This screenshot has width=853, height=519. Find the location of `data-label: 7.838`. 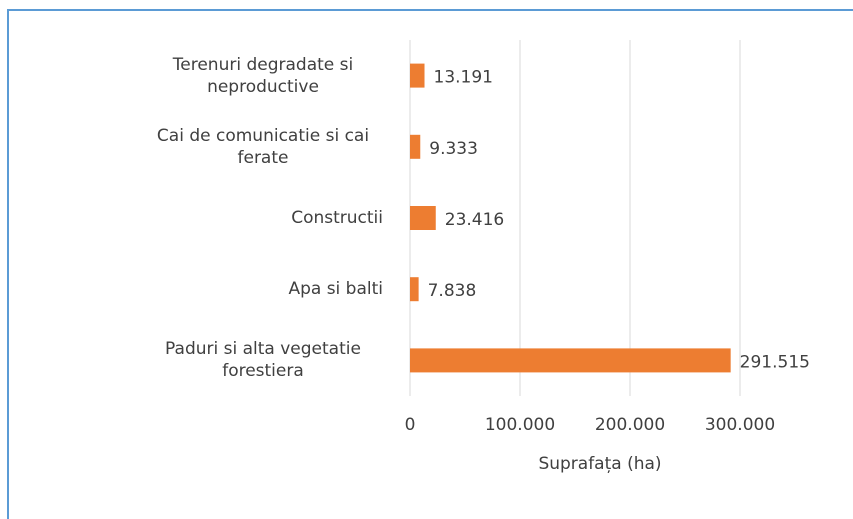

data-label: 7.838 is located at coordinates (452, 291).